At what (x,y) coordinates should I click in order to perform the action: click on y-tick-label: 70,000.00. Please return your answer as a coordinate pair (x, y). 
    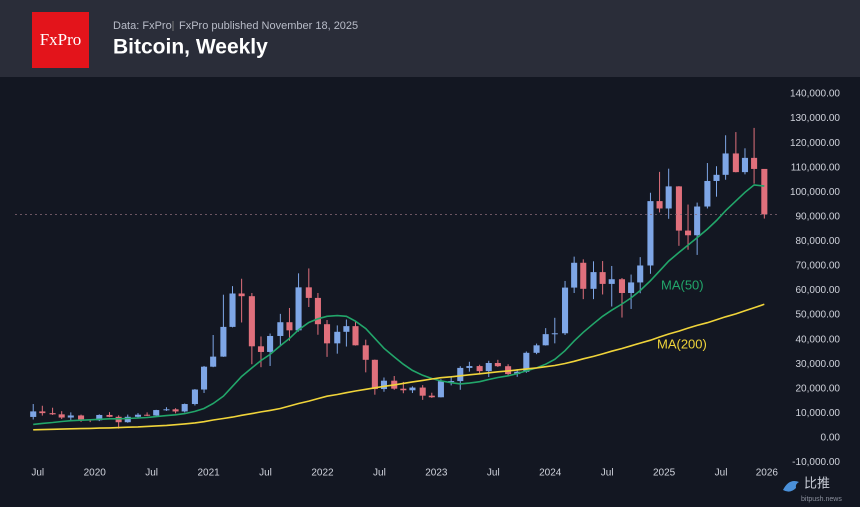
    Looking at the image, I should click on (818, 266).